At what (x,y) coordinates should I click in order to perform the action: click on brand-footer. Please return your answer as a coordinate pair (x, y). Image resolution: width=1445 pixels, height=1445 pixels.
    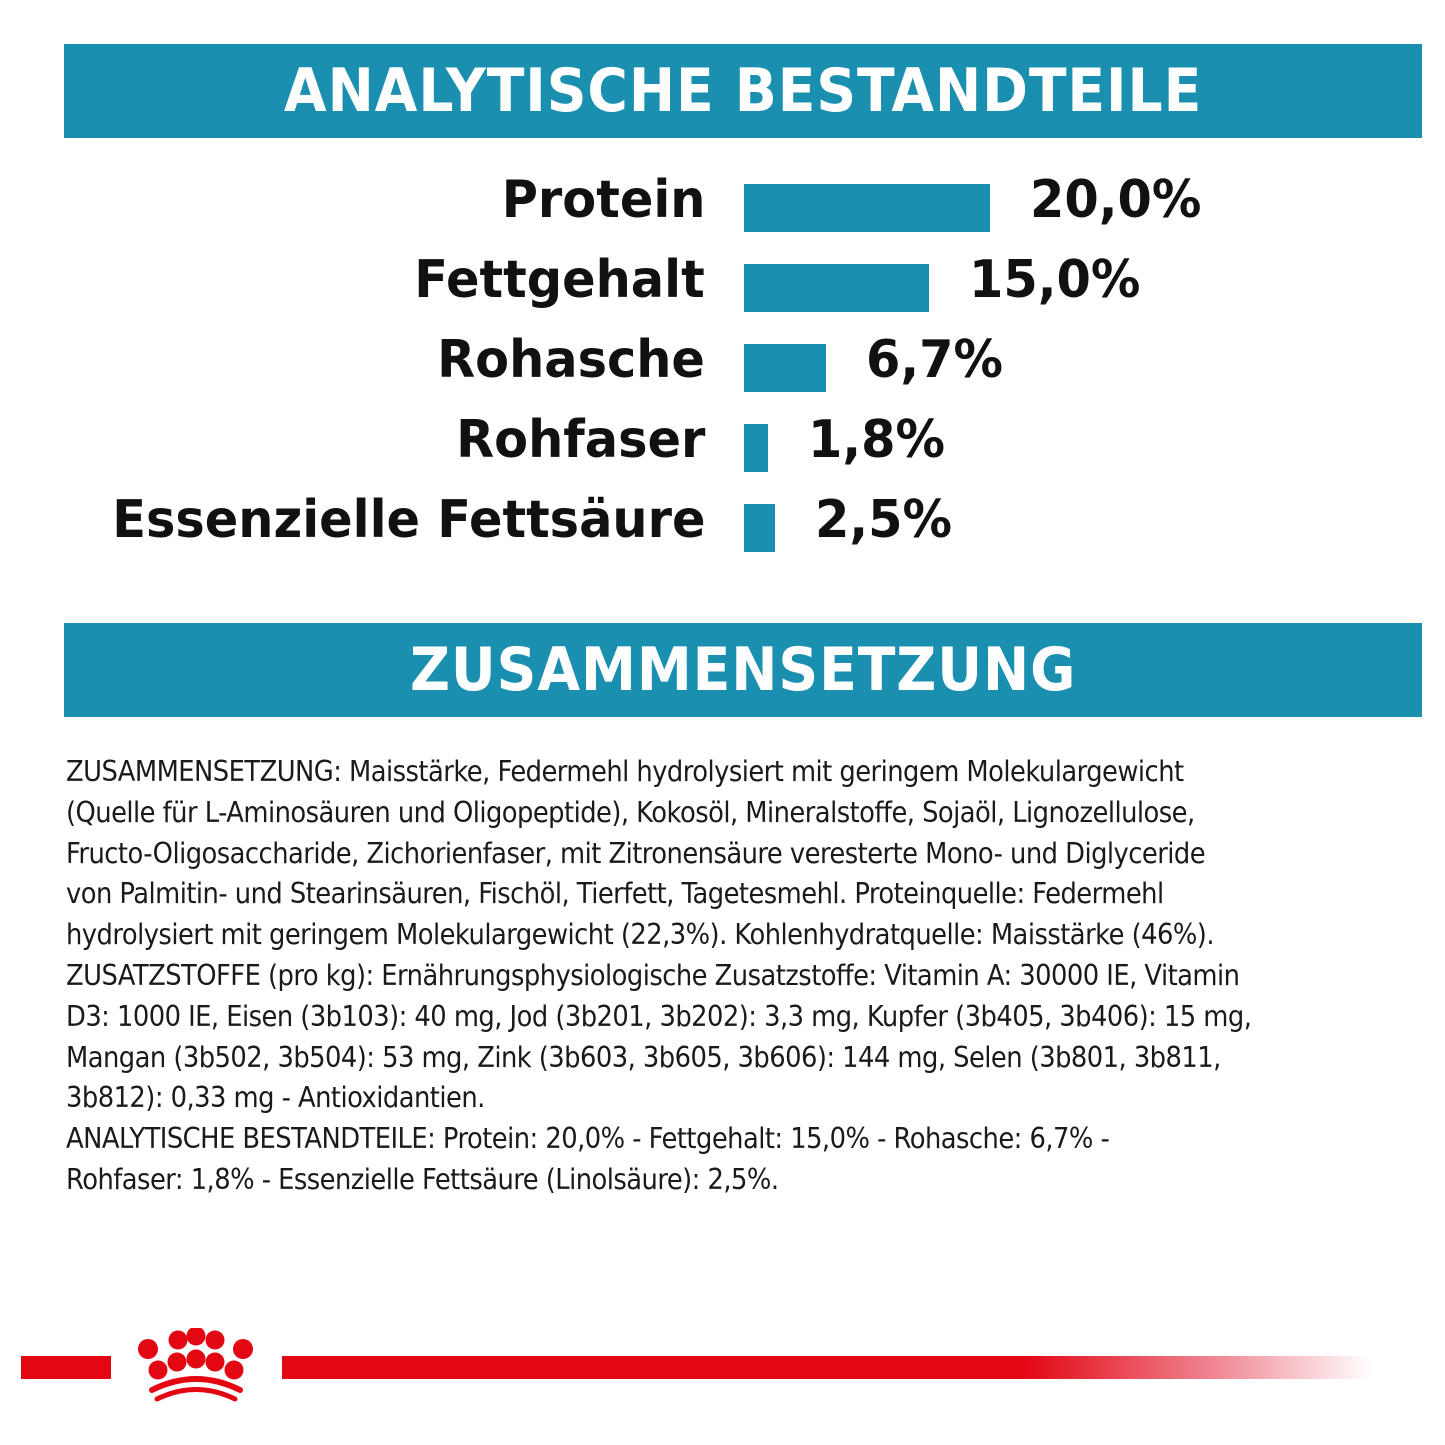
    Looking at the image, I should click on (722, 1361).